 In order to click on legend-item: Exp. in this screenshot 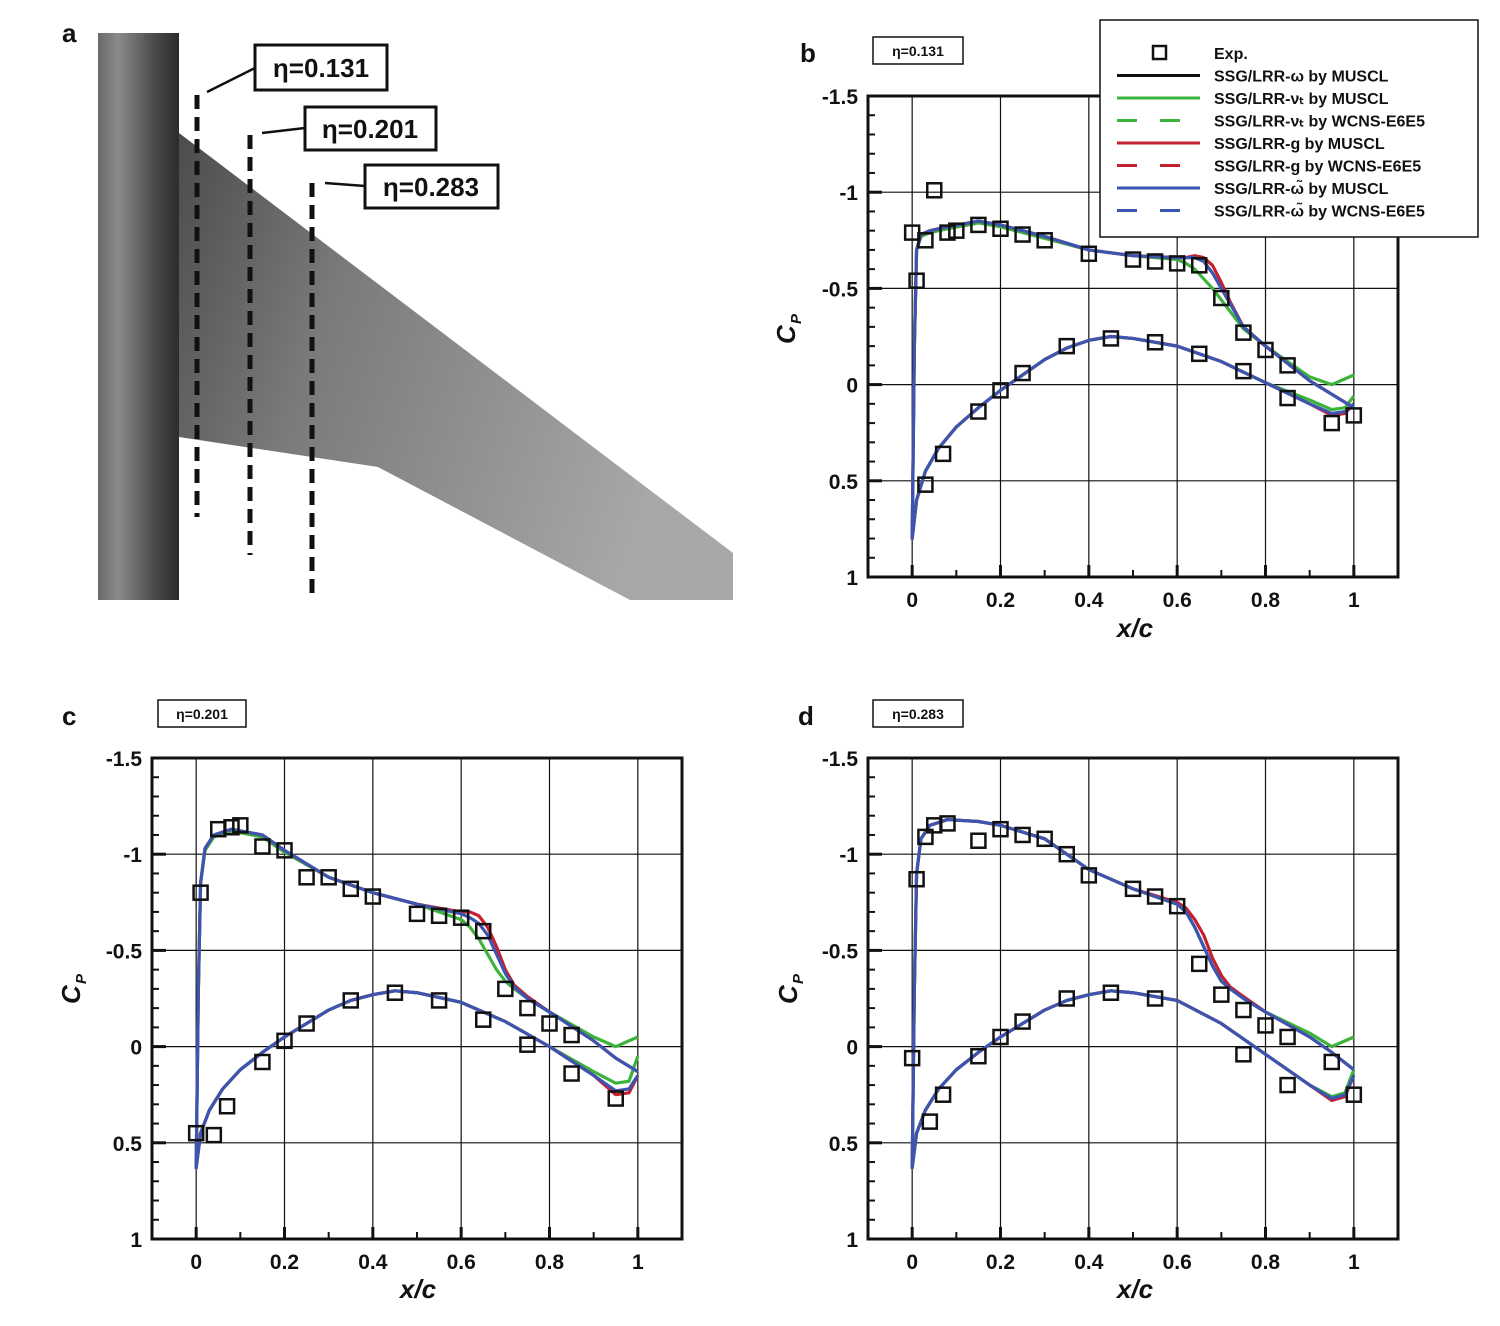, I will do `click(1199, 53)`.